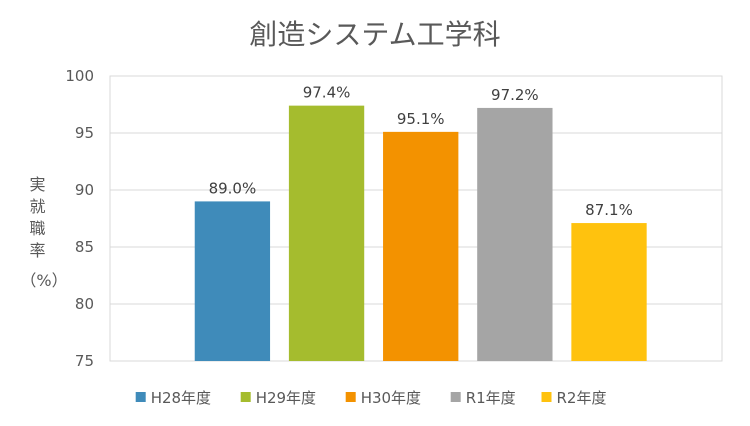  Describe the element at coordinates (327, 93) in the screenshot. I see `data-label: 97.4%` at that location.